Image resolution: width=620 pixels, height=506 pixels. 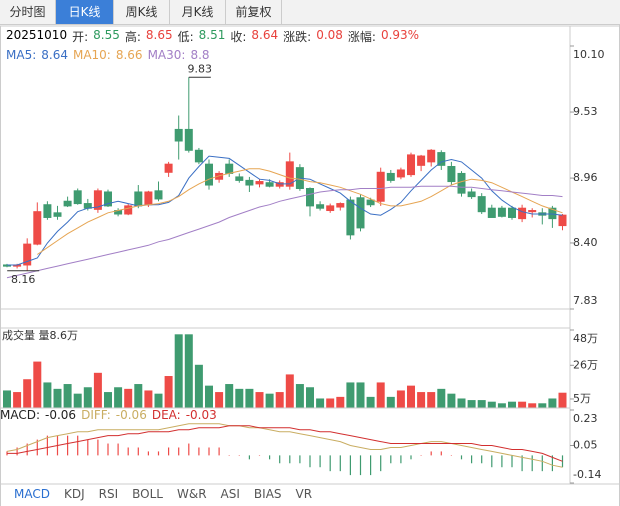 What do you see at coordinates (74, 494) in the screenshot?
I see `indicator-tab: KDJ` at bounding box center [74, 494].